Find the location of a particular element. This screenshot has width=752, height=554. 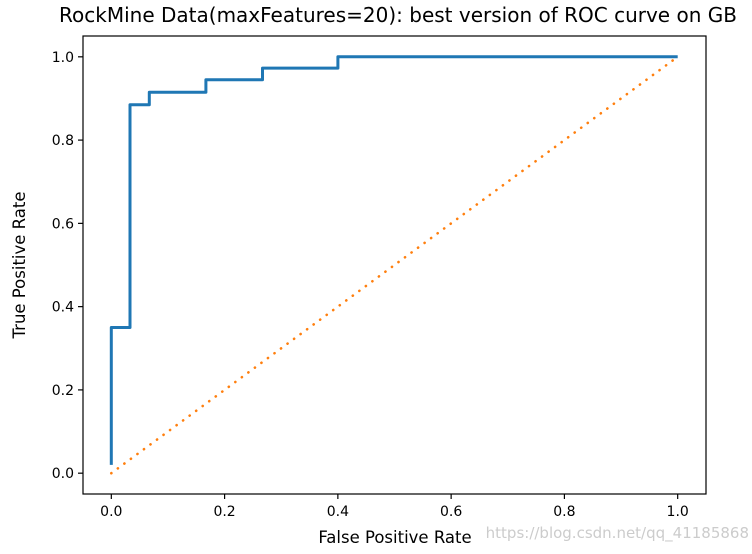

y-tick-label: 0.8 is located at coordinates (63, 141).